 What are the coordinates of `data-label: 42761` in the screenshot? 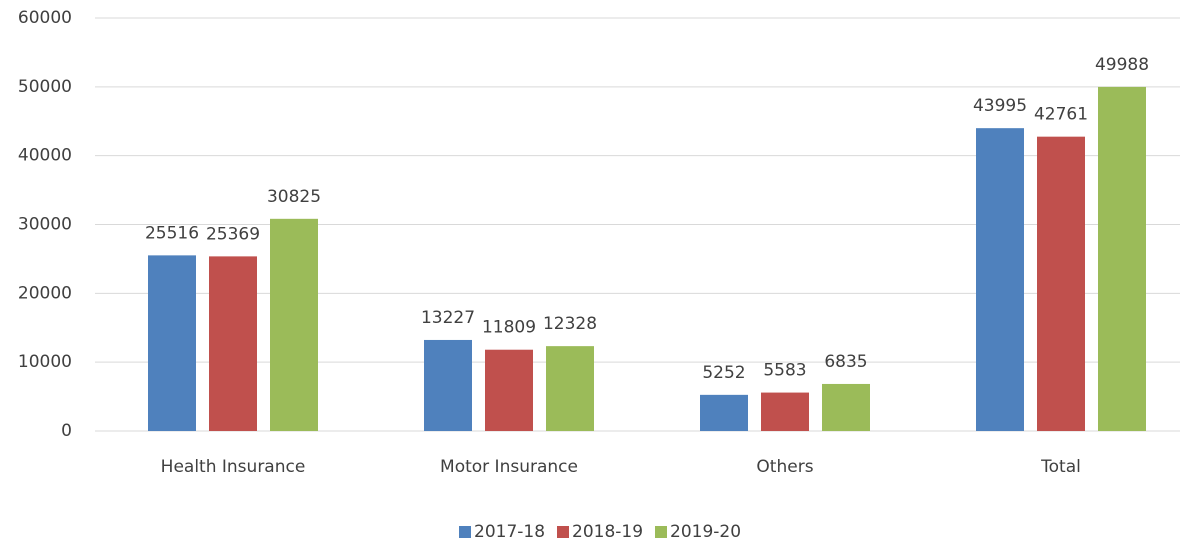 It's located at (1061, 115).